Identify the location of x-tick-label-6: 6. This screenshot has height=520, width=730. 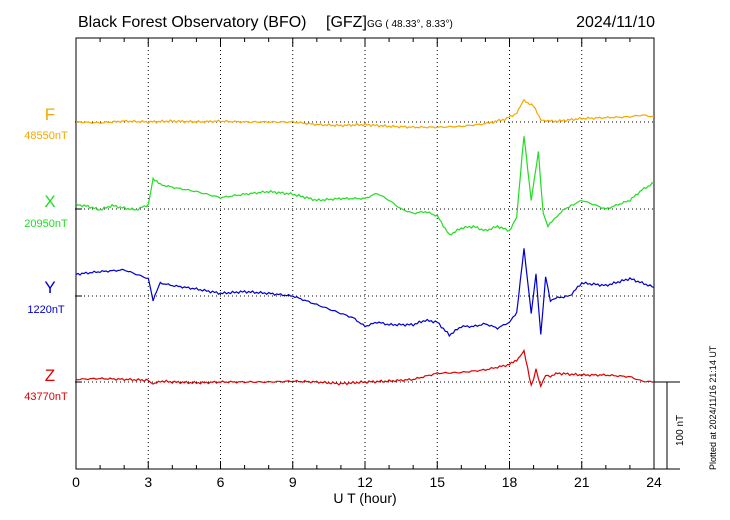
(221, 482).